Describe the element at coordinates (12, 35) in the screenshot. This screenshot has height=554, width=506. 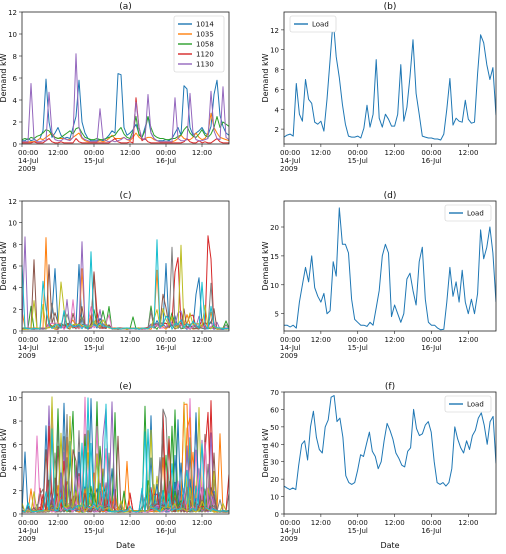
I see `y-tick-label-a: 10` at that location.